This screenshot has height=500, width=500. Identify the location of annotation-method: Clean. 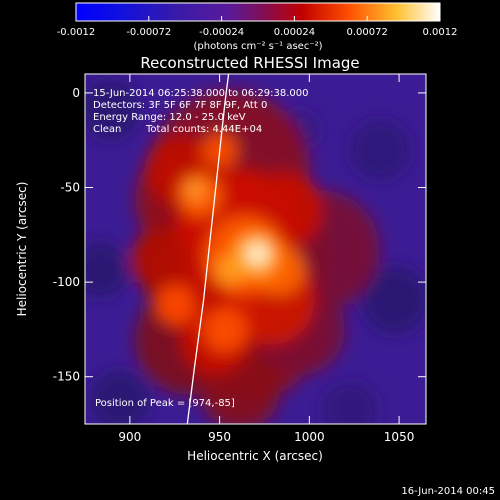
(107, 129).